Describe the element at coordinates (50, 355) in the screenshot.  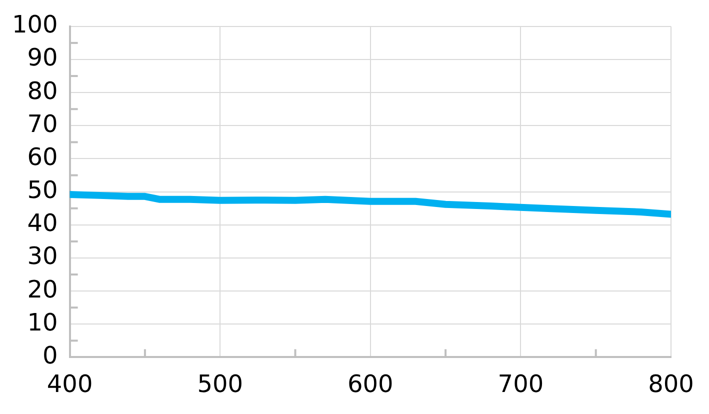
I see `y-tick-label: 0` at that location.